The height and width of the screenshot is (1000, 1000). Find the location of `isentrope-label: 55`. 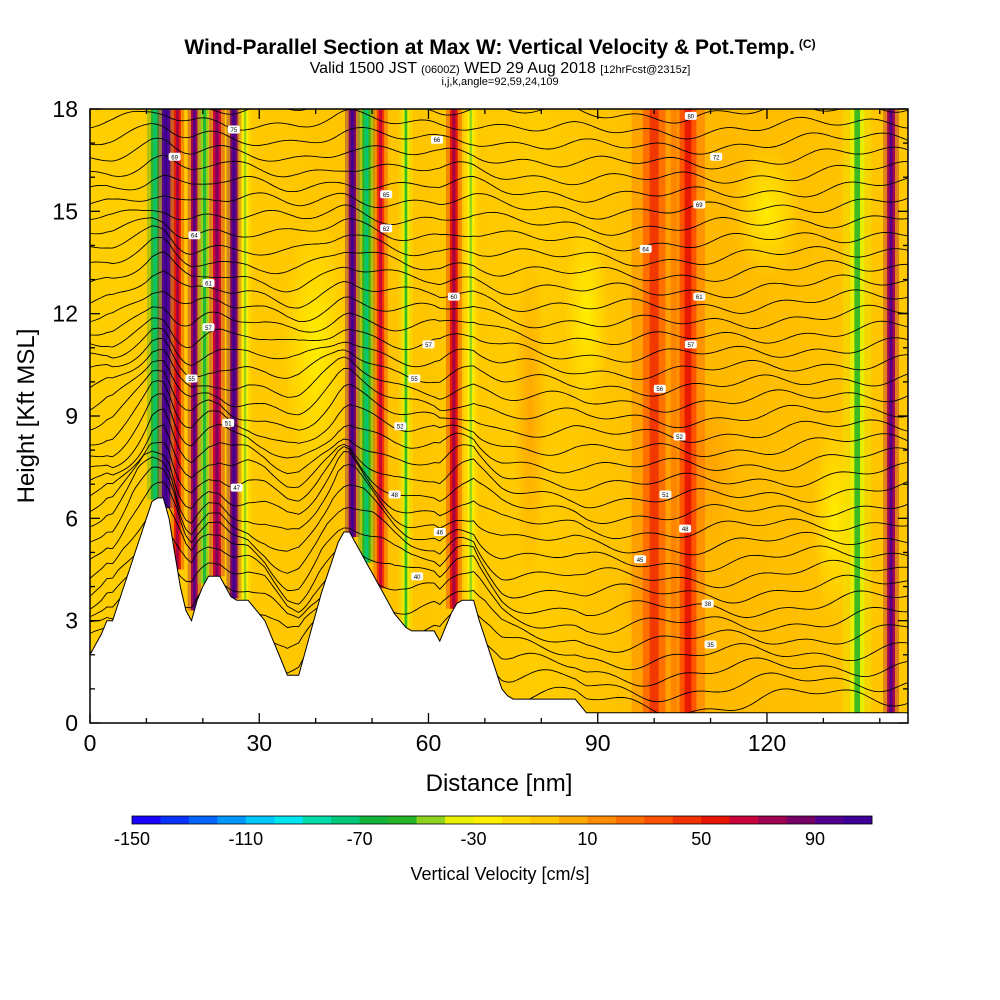

isentrope-label: 55 is located at coordinates (191, 378).